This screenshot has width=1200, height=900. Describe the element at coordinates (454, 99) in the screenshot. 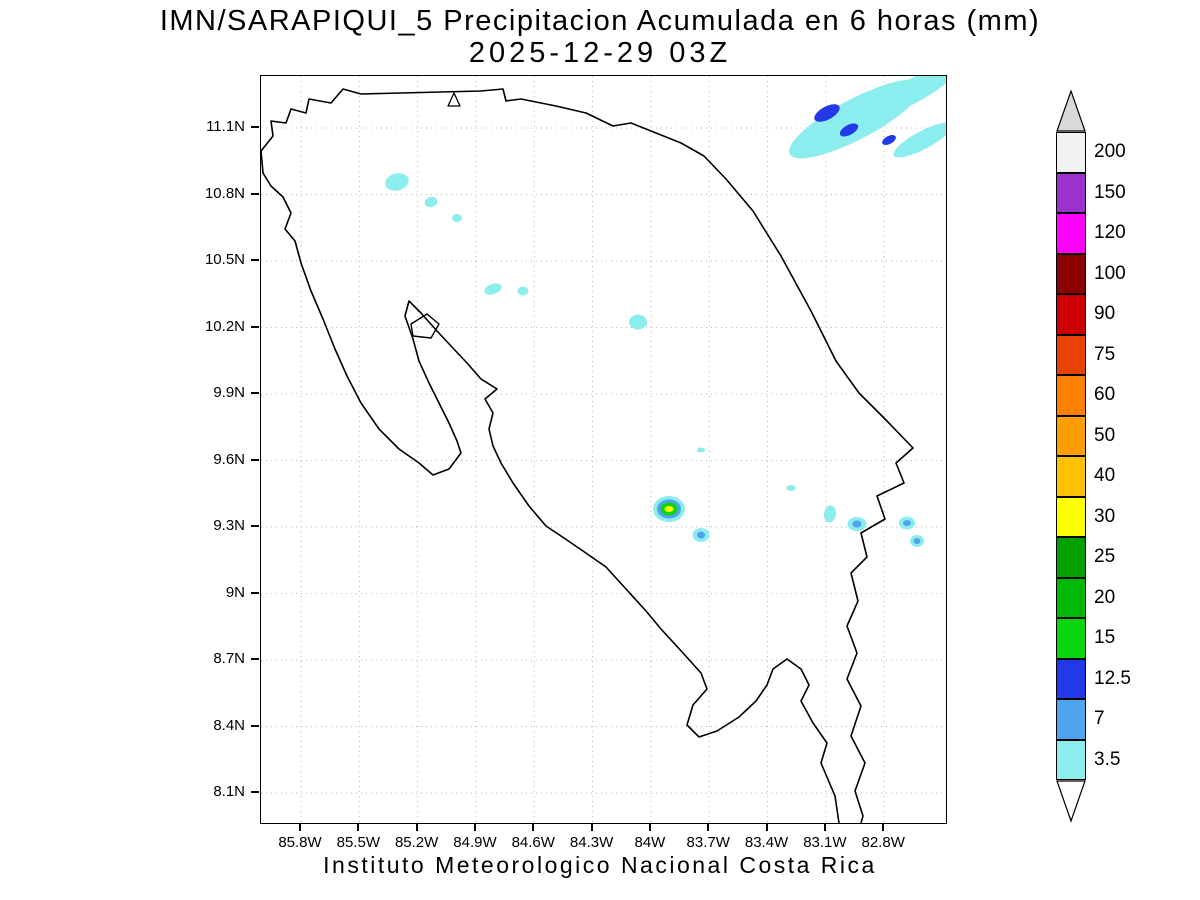

I see `border-triangle-marker` at that location.